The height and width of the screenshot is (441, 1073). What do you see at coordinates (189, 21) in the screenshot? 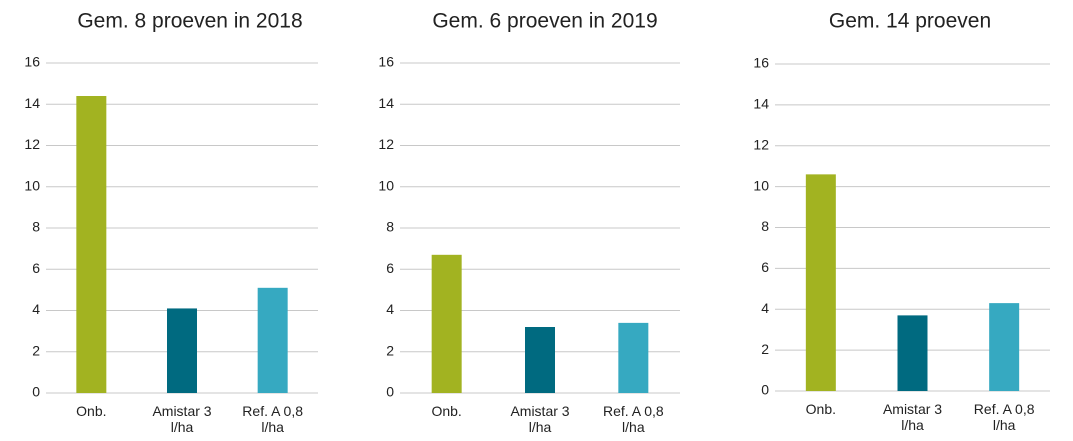
I see `chart-title: Gem. 8 proeven in 2018` at bounding box center [189, 21].